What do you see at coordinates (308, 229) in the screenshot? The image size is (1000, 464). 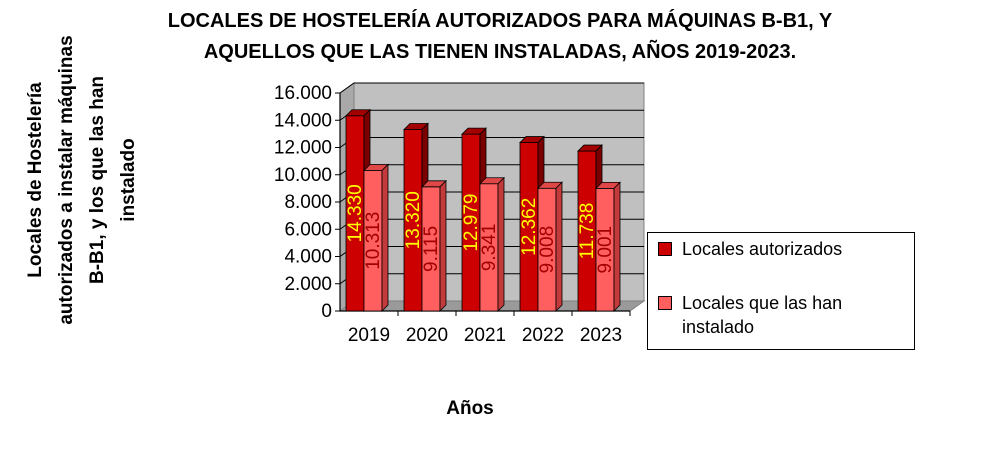 I see `y-tick-label: 6.000` at bounding box center [308, 229].